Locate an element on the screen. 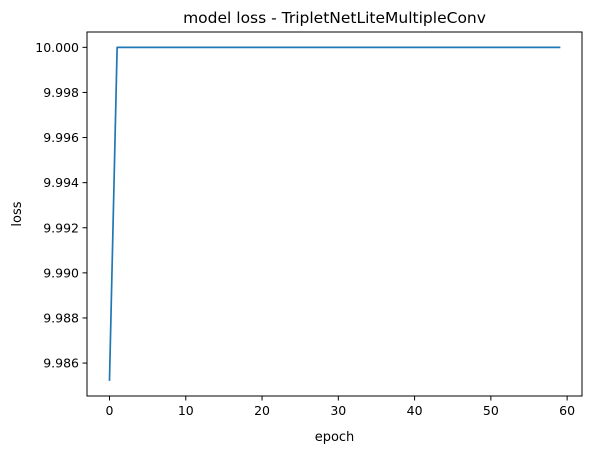  y-tick-label: 9.994 is located at coordinates (61, 182).